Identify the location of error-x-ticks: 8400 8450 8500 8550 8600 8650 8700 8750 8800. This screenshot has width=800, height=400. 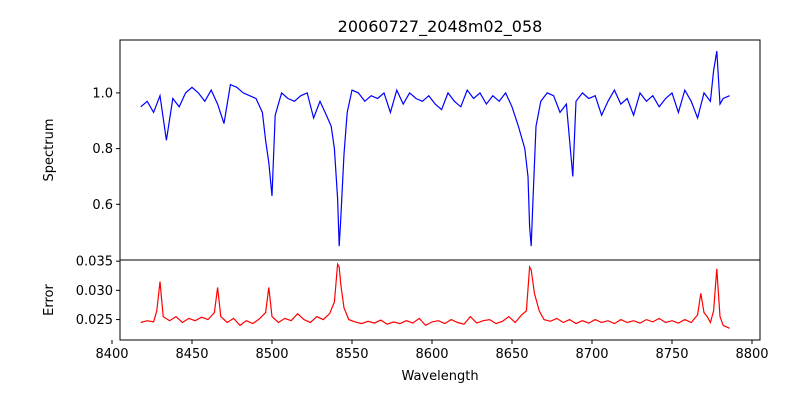
(432, 351).